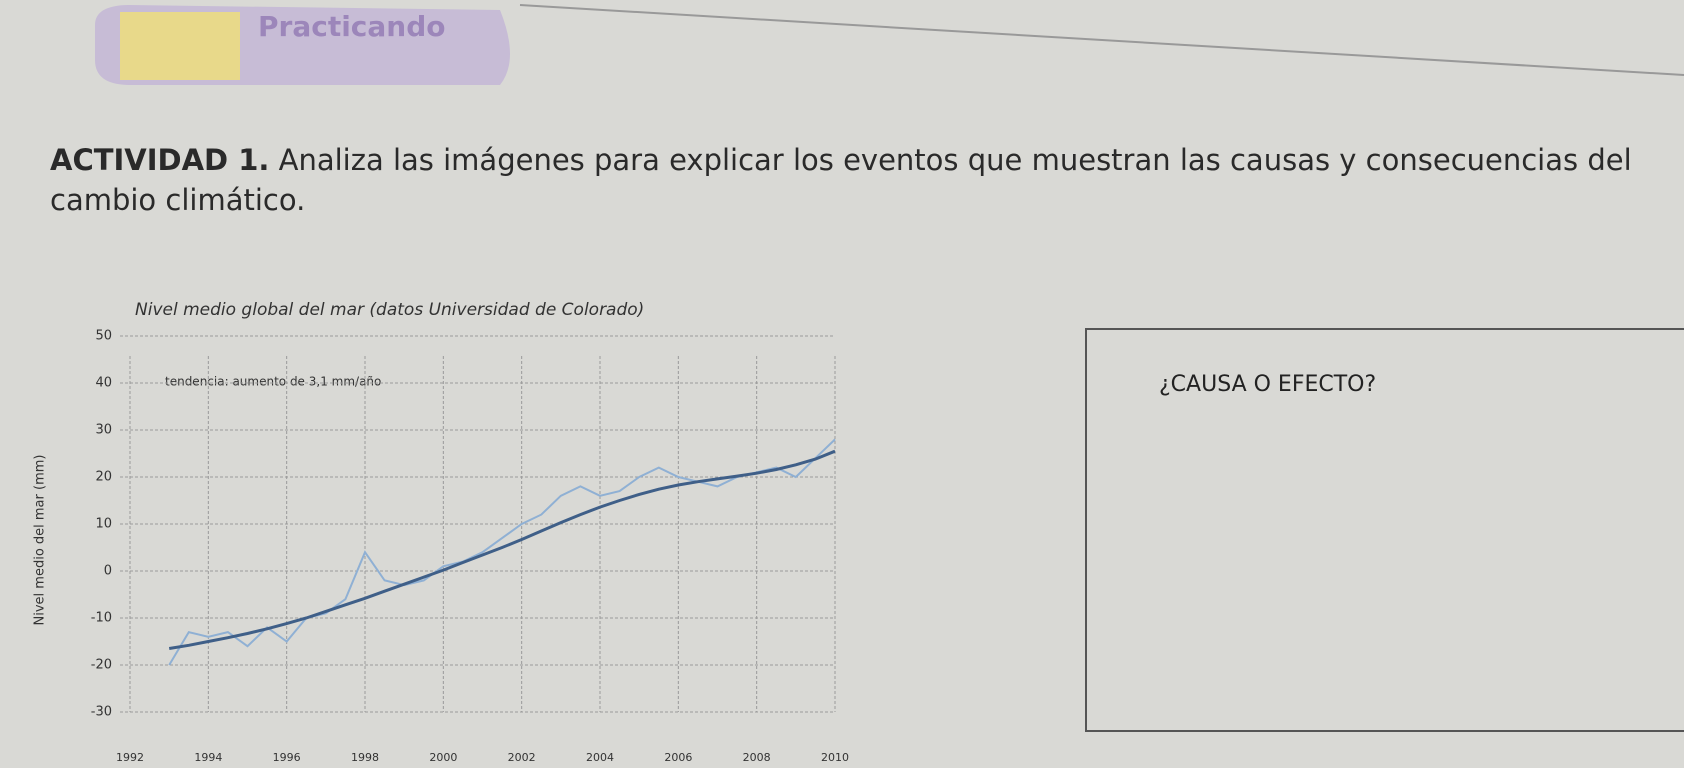 The width and height of the screenshot is (1684, 768). Describe the element at coordinates (130, 757) in the screenshot. I see `x-tick-label: 1992` at that location.